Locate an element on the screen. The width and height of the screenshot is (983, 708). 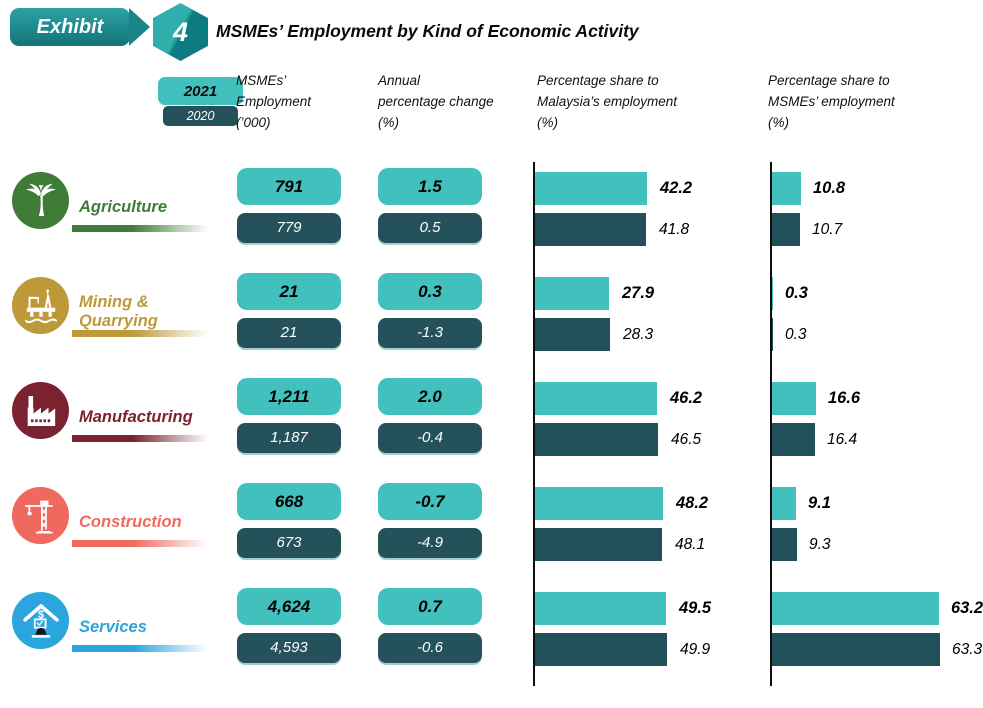
exhibit-badge-arrow-icon is located at coordinates (139, 27).